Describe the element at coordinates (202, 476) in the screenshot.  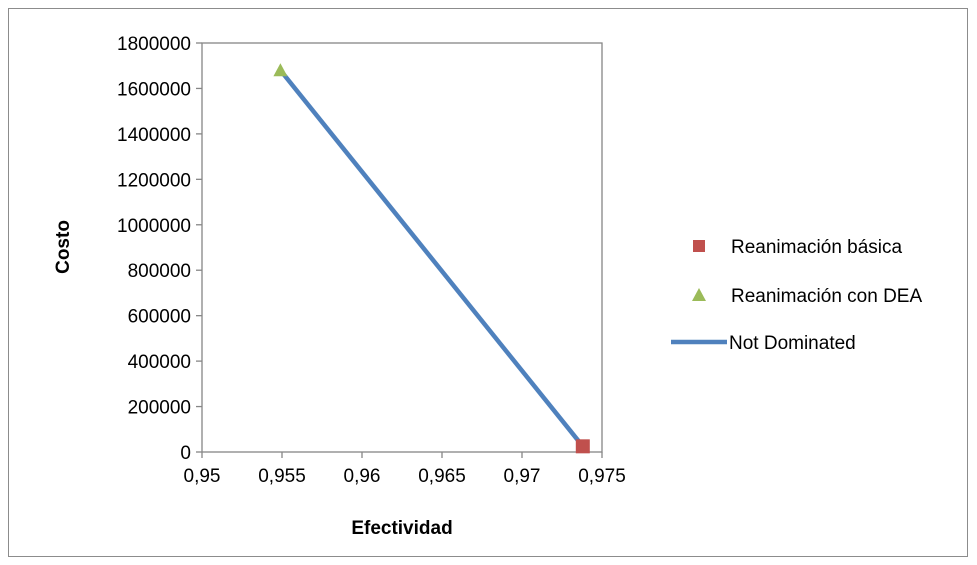
I see `x-tick-label: 0,95` at that location.